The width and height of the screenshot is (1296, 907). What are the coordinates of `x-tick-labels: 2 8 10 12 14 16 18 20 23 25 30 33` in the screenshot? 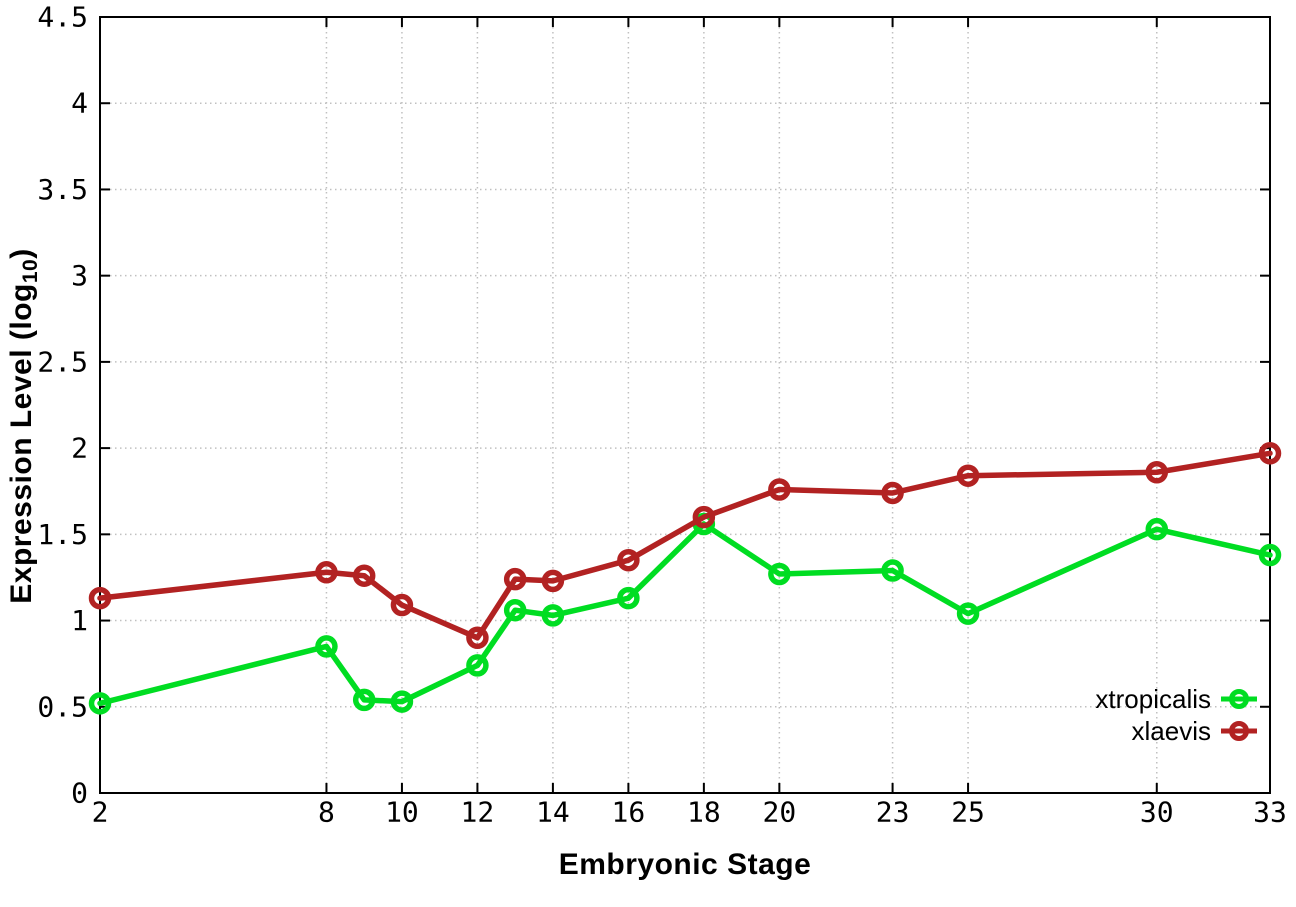 It's located at (689, 812).